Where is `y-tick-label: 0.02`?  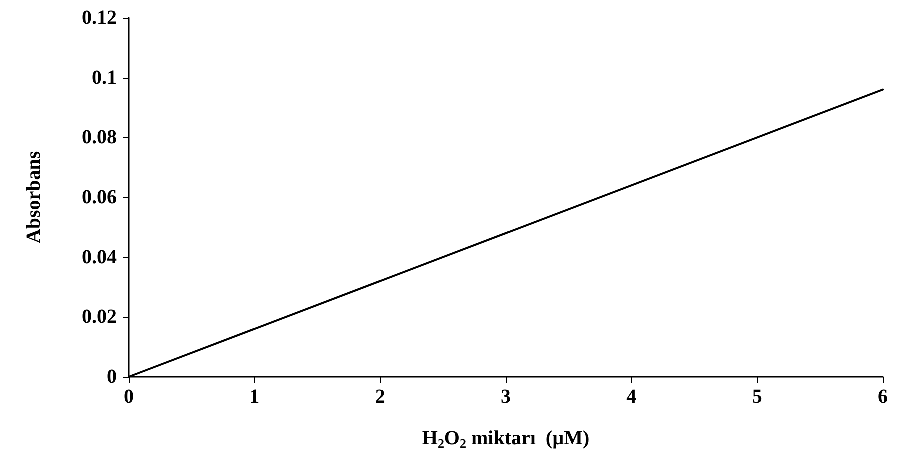 y-tick-label: 0.02 is located at coordinates (99, 317).